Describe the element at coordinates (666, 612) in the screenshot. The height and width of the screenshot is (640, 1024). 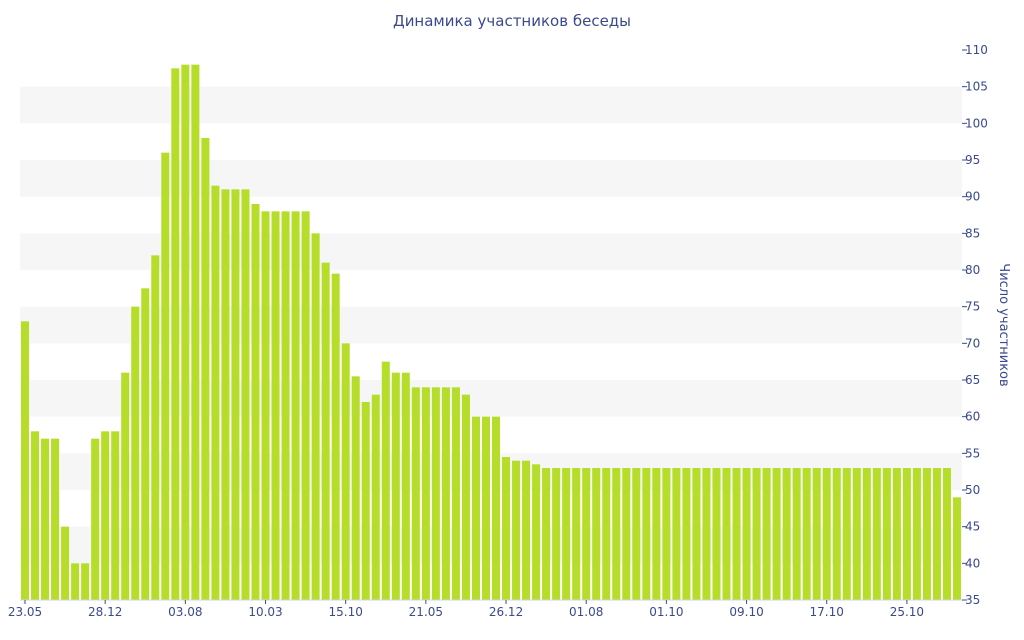
I see `x-tick-label: 01.10` at that location.